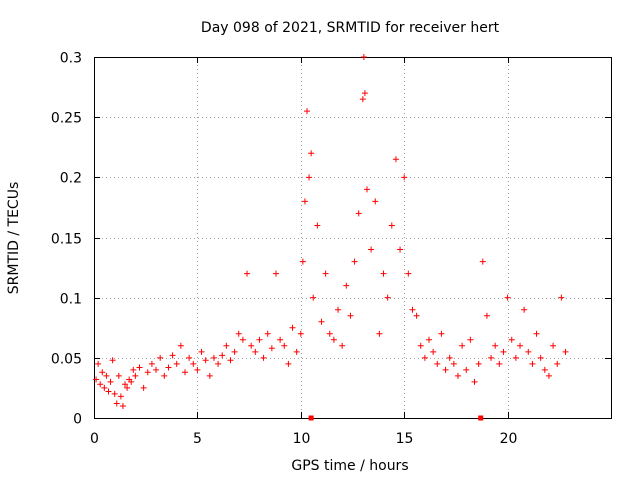 This screenshot has width=640, height=480. What do you see at coordinates (396, 418) in the screenshot?
I see `axis-markers` at bounding box center [396, 418].